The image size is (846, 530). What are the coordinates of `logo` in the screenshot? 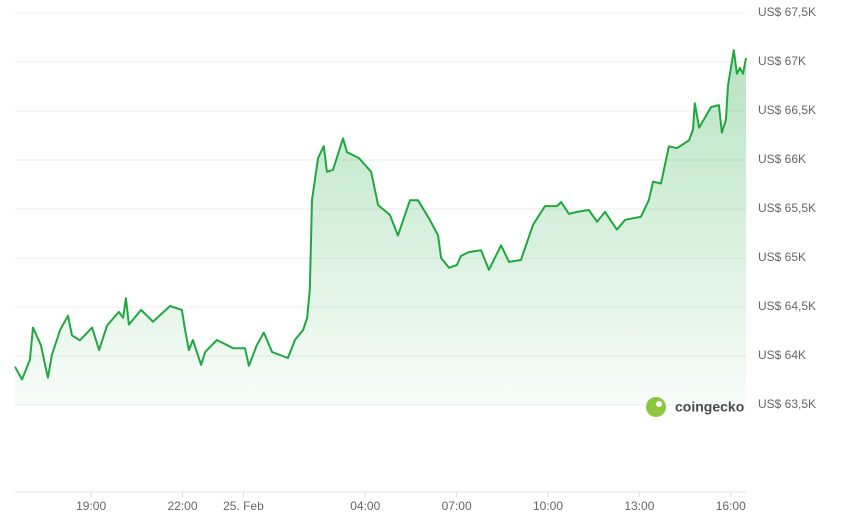 It's located at (656, 407).